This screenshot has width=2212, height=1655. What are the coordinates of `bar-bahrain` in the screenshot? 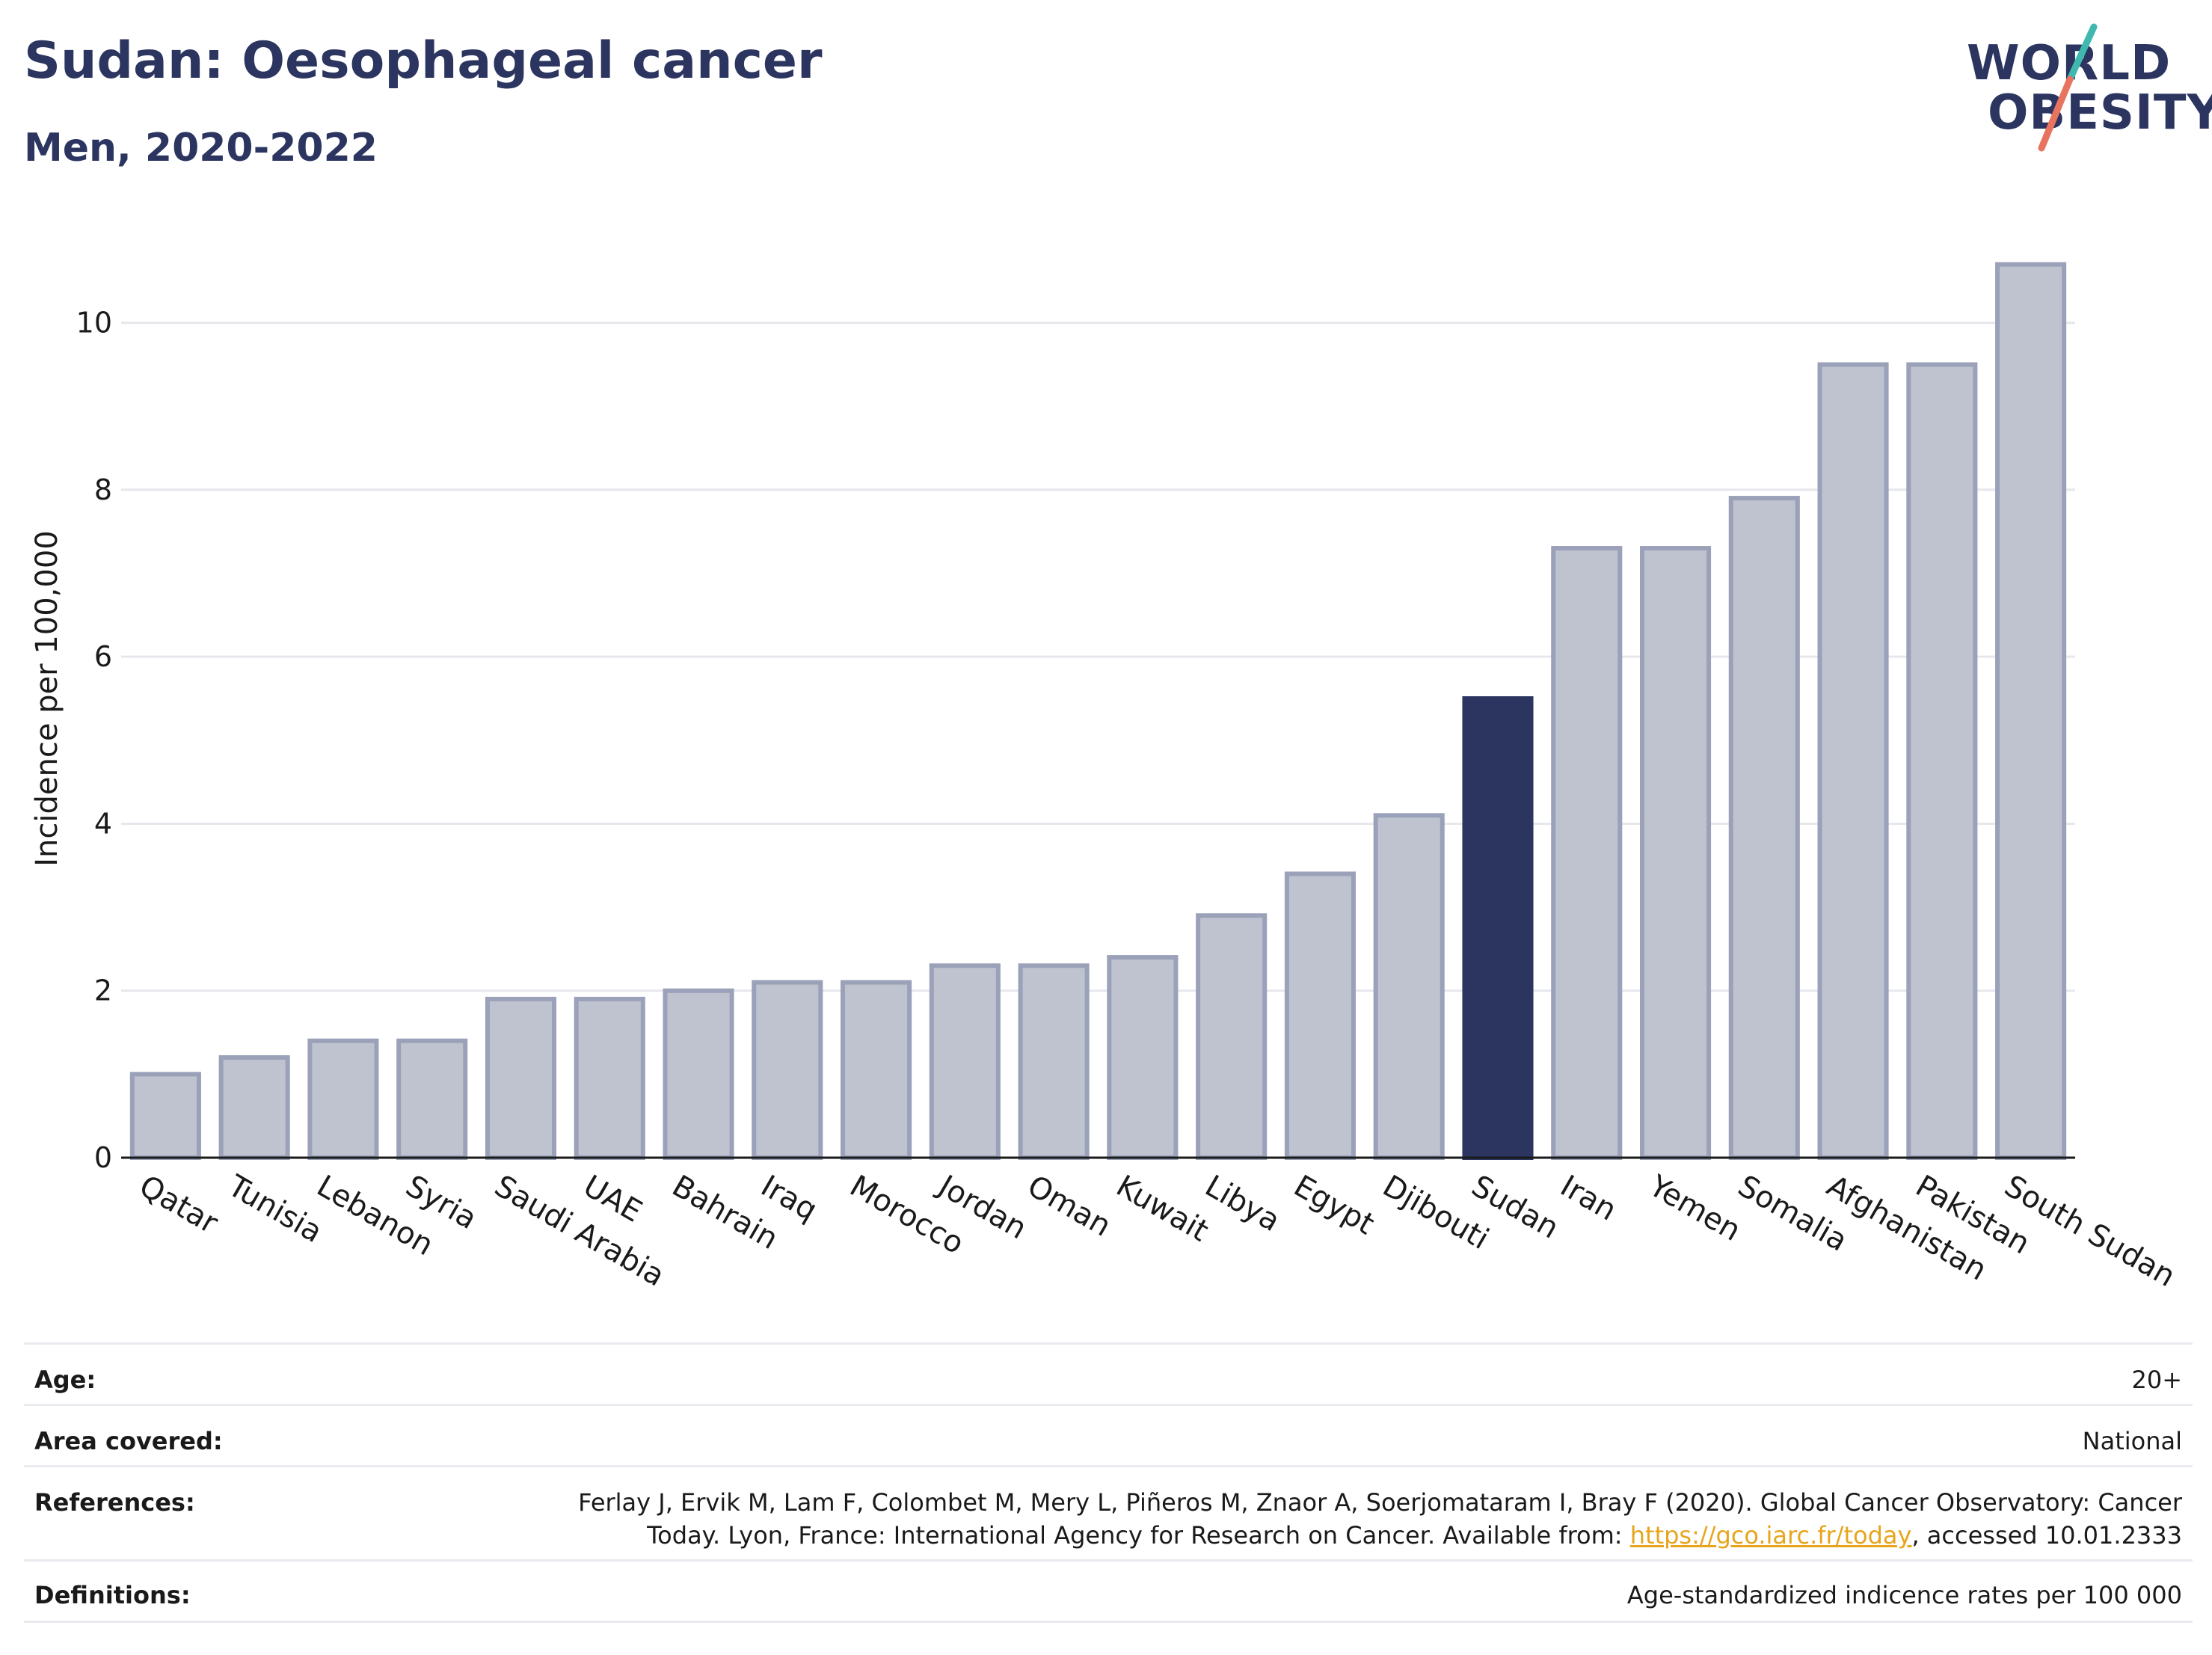 It's located at (698, 1074).